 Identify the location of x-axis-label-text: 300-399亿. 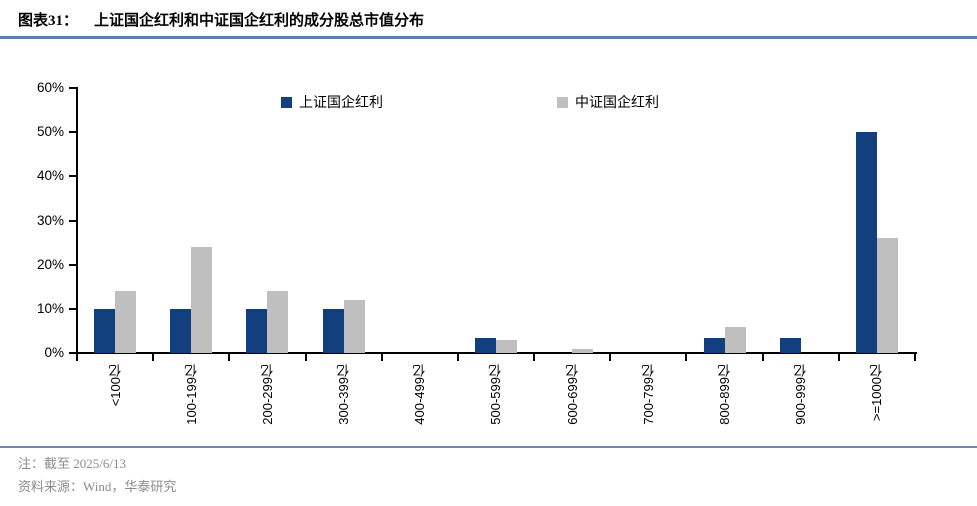
(344, 394).